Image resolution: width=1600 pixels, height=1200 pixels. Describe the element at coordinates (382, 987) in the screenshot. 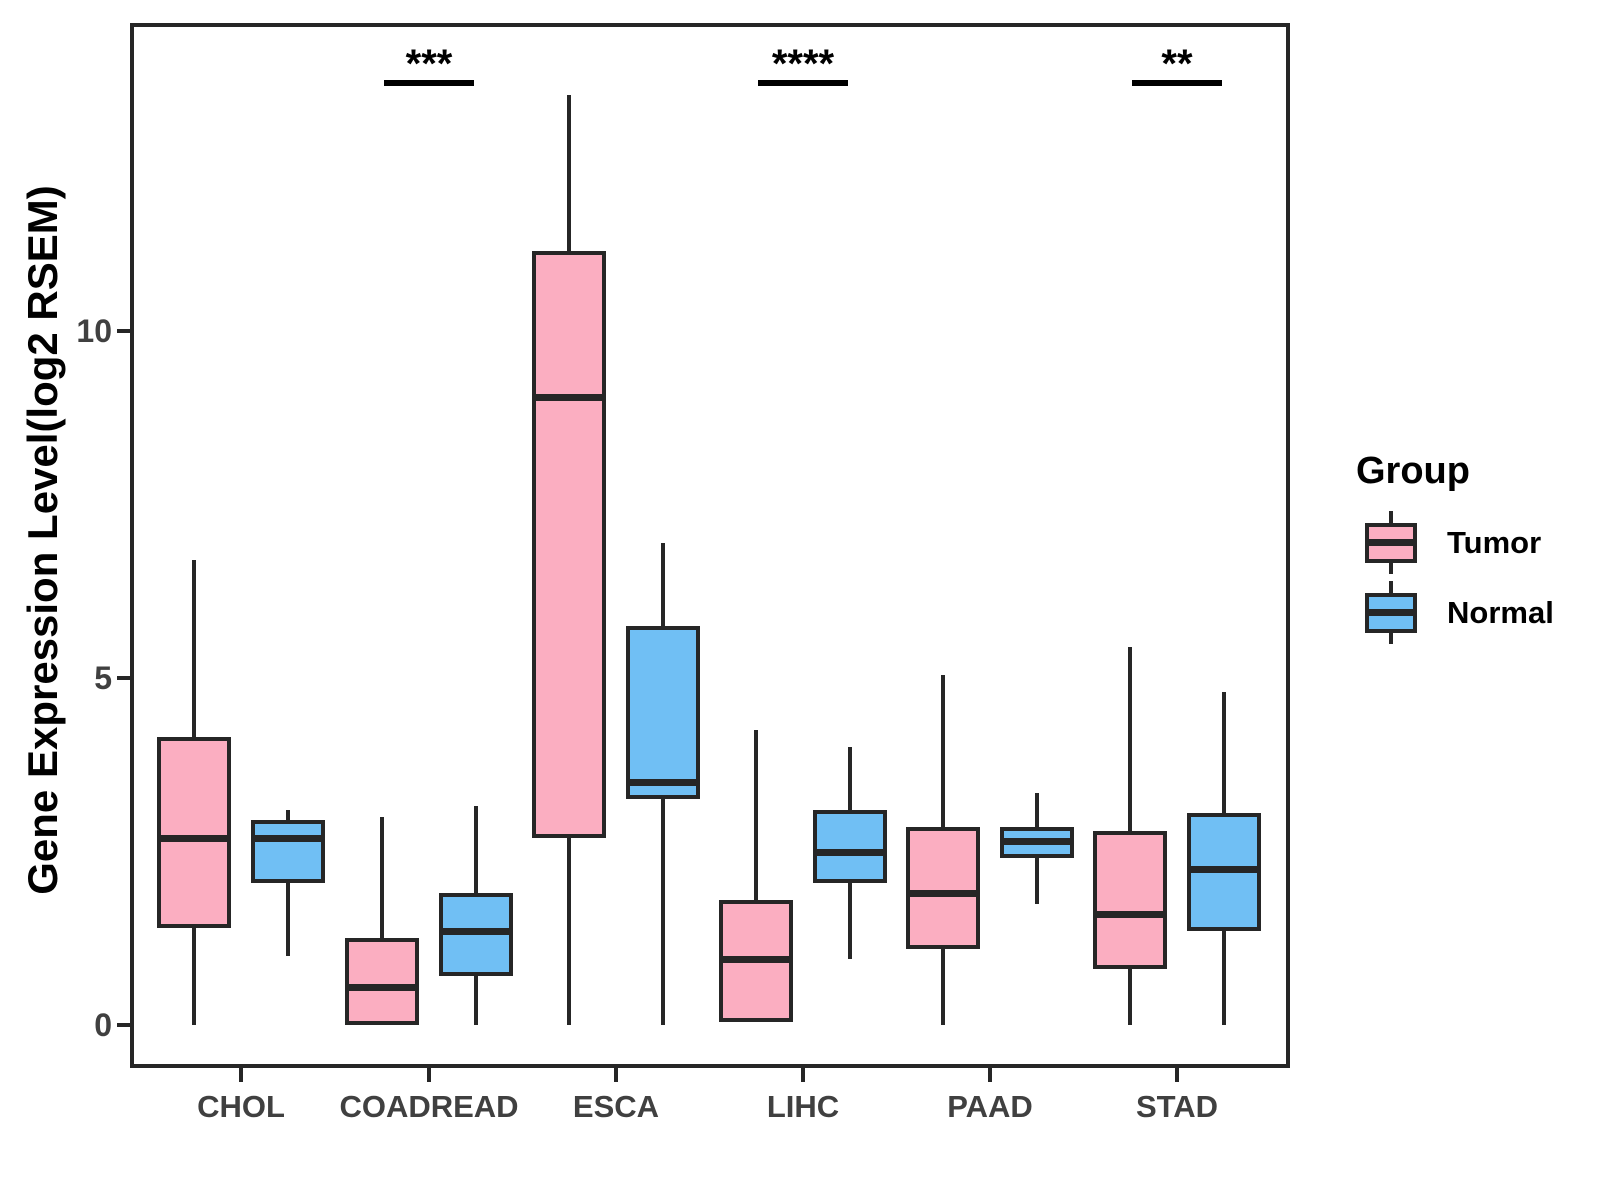

I see `median-tumor-coadread` at that location.